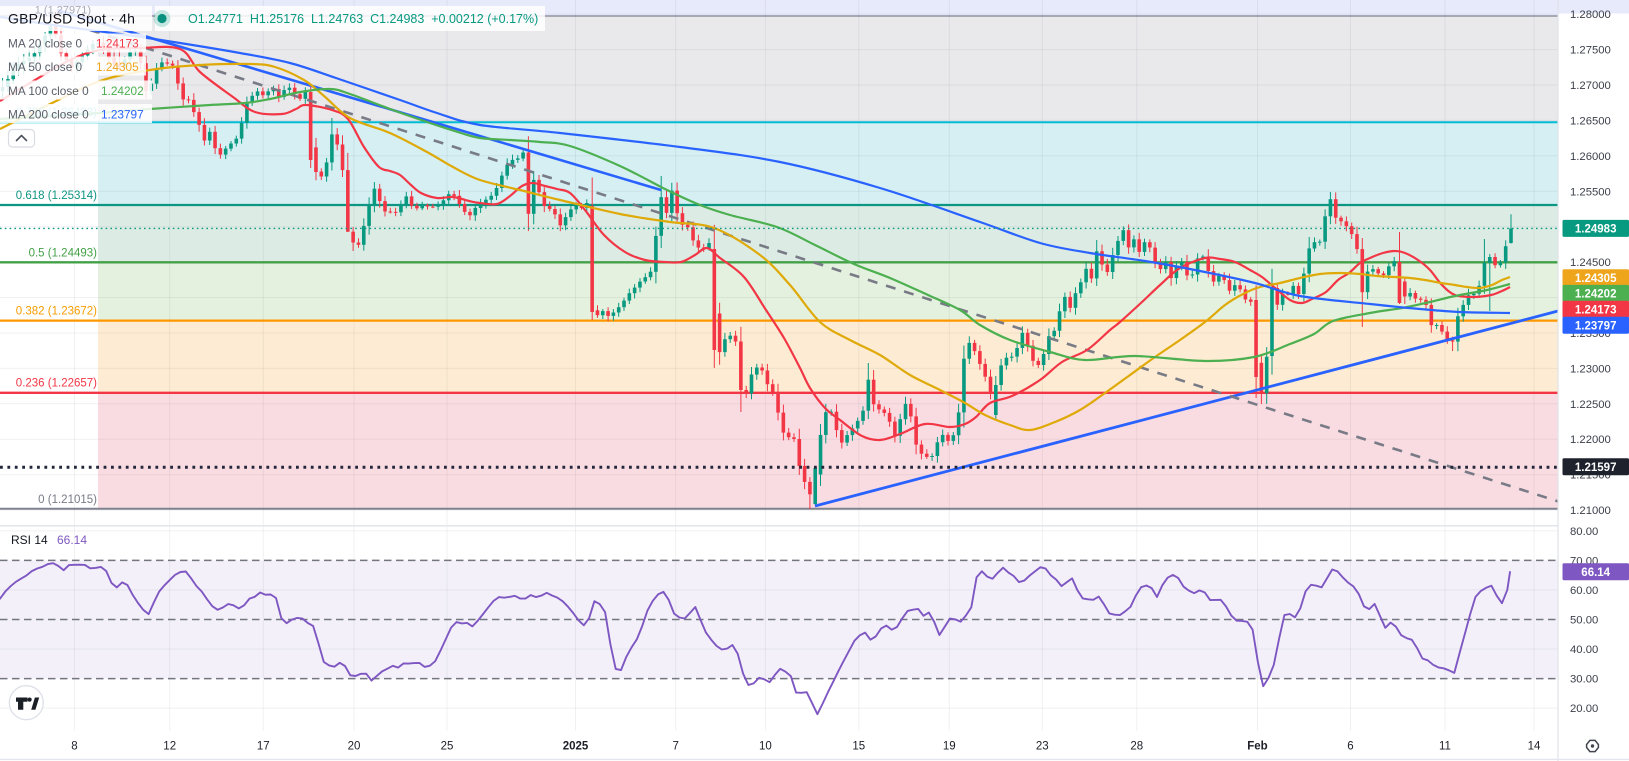 The image size is (1629, 761). What do you see at coordinates (1590, 440) in the screenshot?
I see `svg-text: 1.22000` at bounding box center [1590, 440].